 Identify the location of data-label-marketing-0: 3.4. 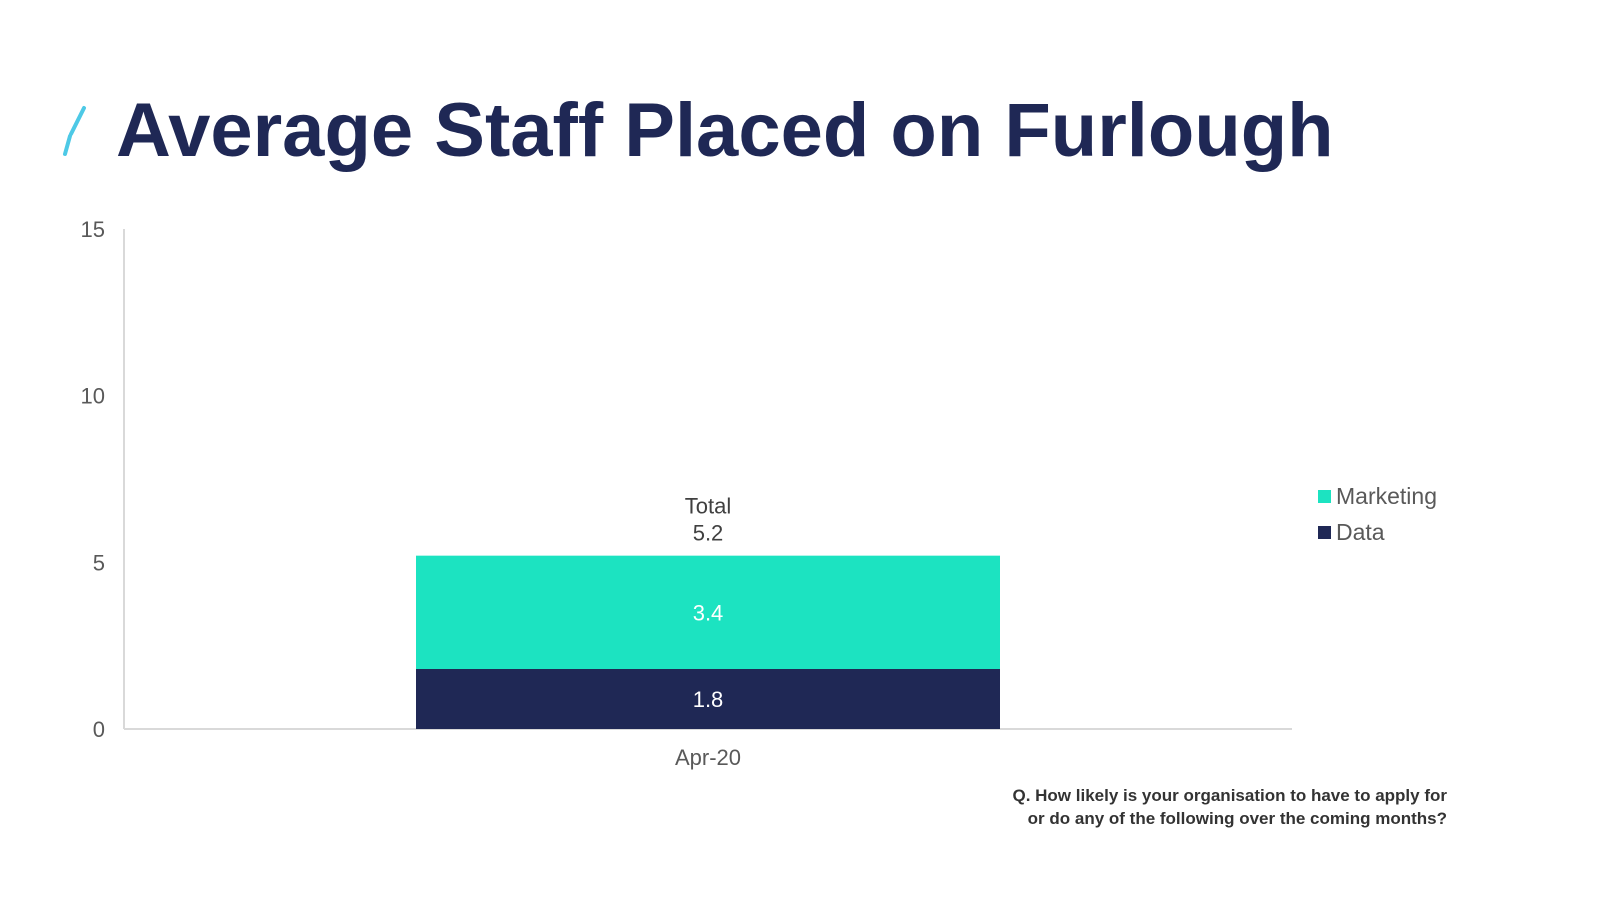
(708, 612).